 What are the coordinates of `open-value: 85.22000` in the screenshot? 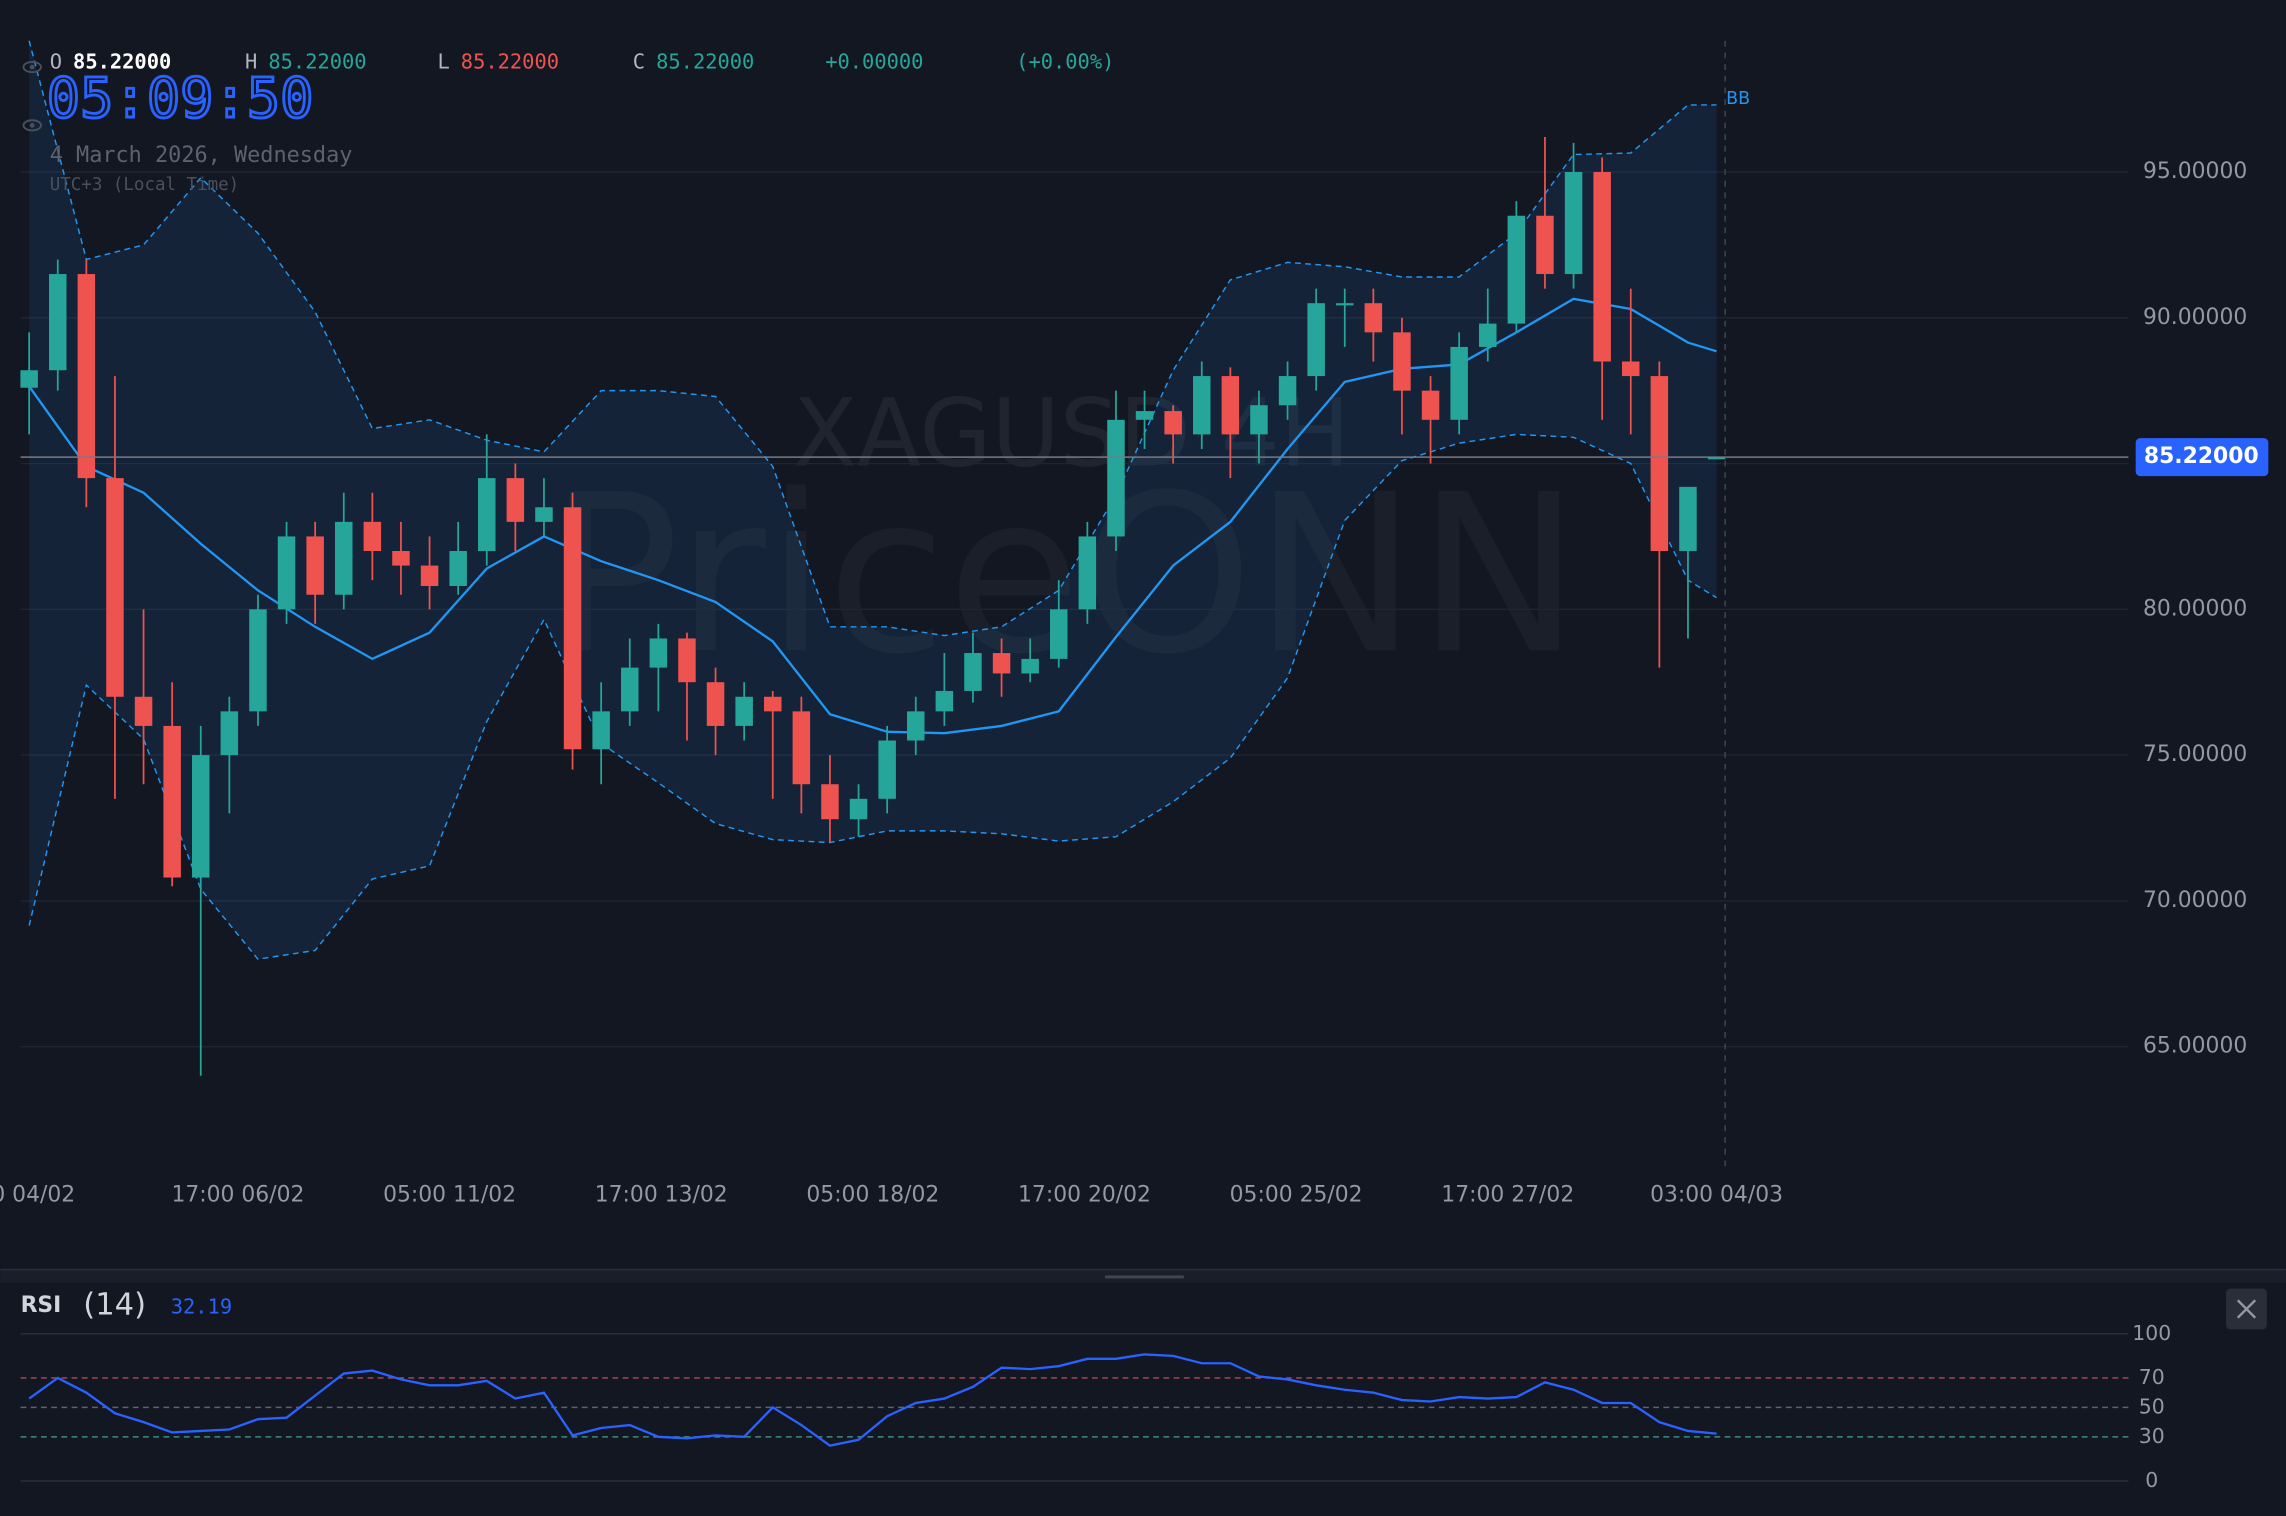 It's located at (122, 62).